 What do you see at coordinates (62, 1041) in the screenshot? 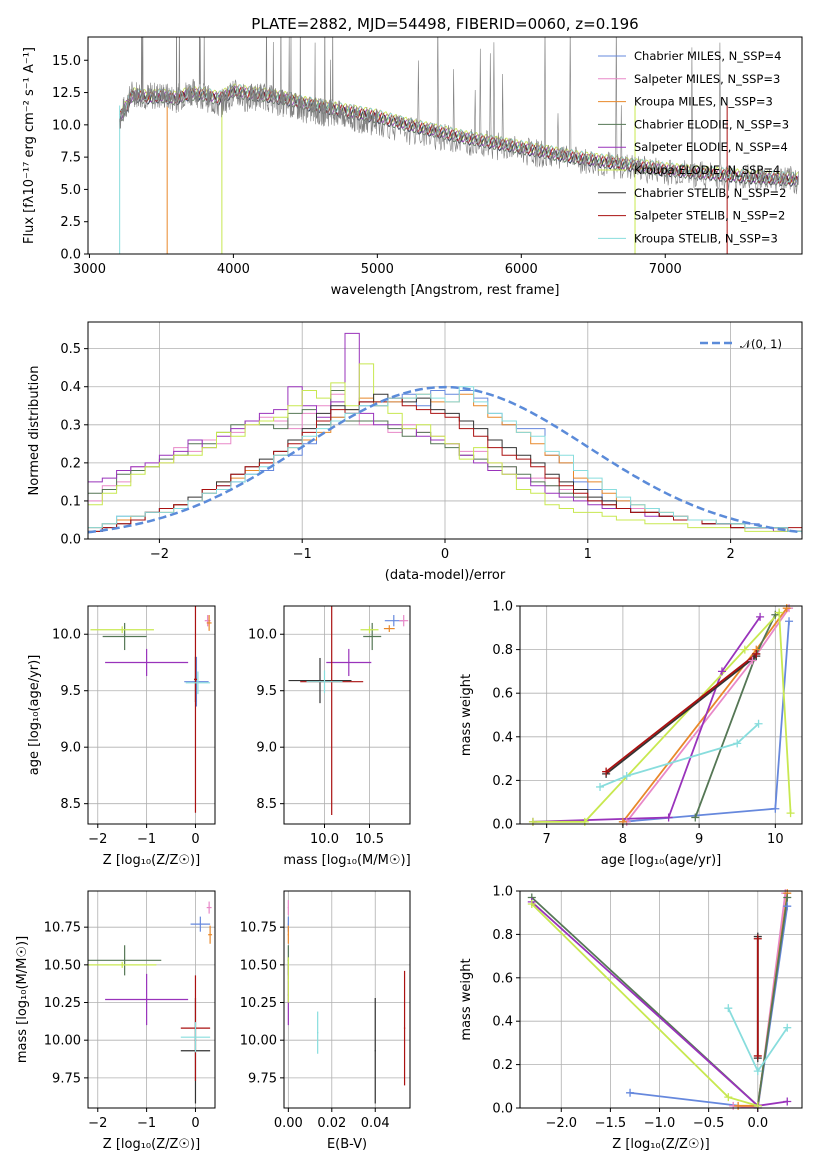
I see `y-tick-label: 10.00` at bounding box center [62, 1041].